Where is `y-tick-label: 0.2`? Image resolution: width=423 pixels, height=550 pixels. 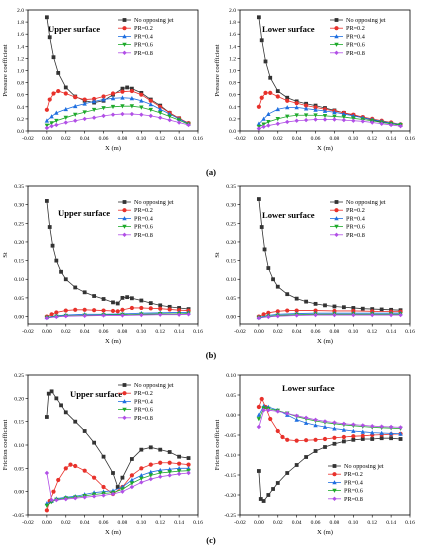 y-tick-label: 0.2 is located at coordinates (20, 120).